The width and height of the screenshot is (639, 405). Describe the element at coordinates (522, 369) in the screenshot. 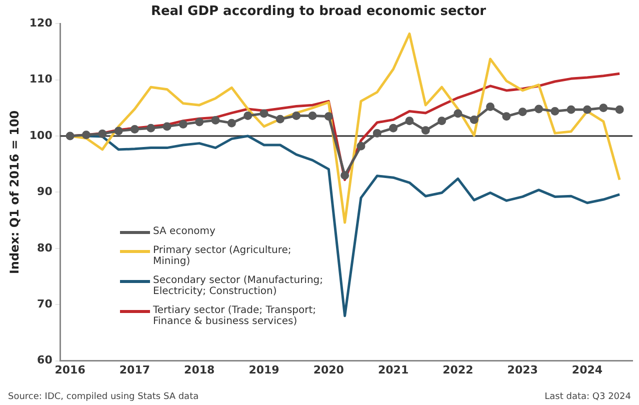

I see `x-tick-label: 2023` at that location.